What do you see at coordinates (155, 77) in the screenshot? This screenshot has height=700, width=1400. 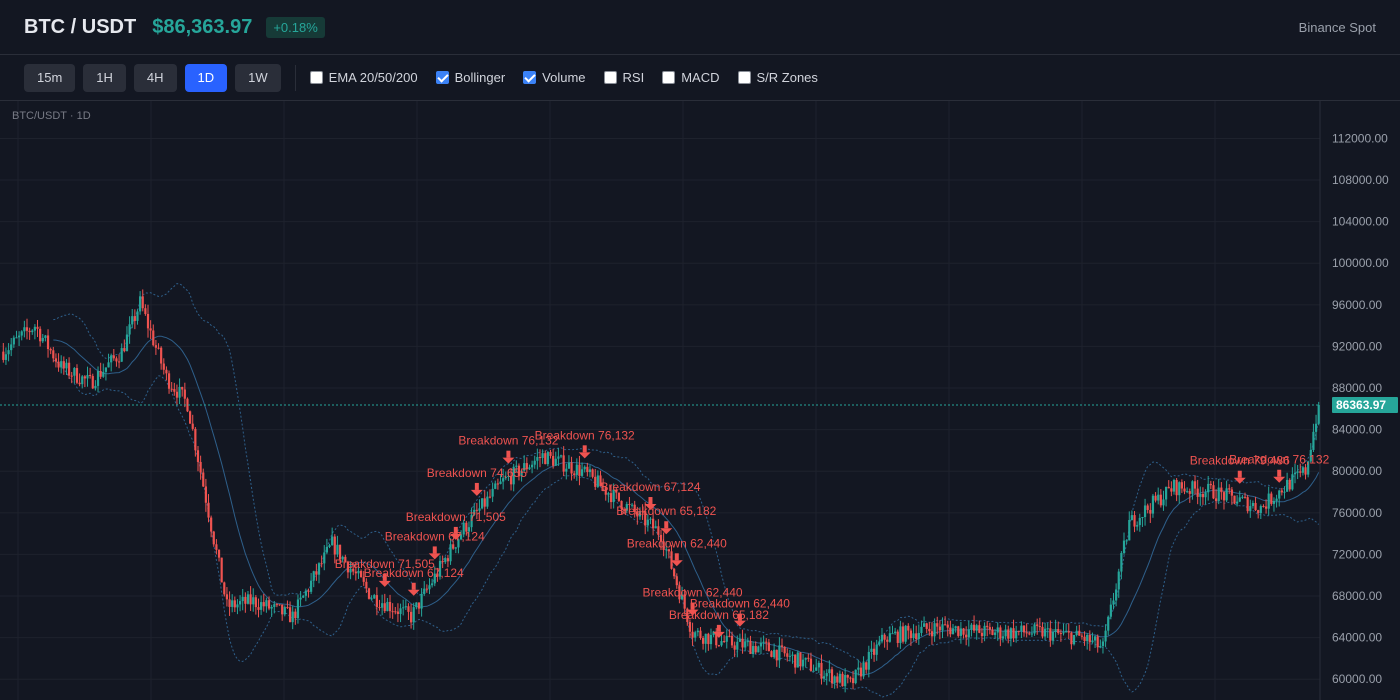 I see `timeframe-4h-button: 4H` at bounding box center [155, 77].